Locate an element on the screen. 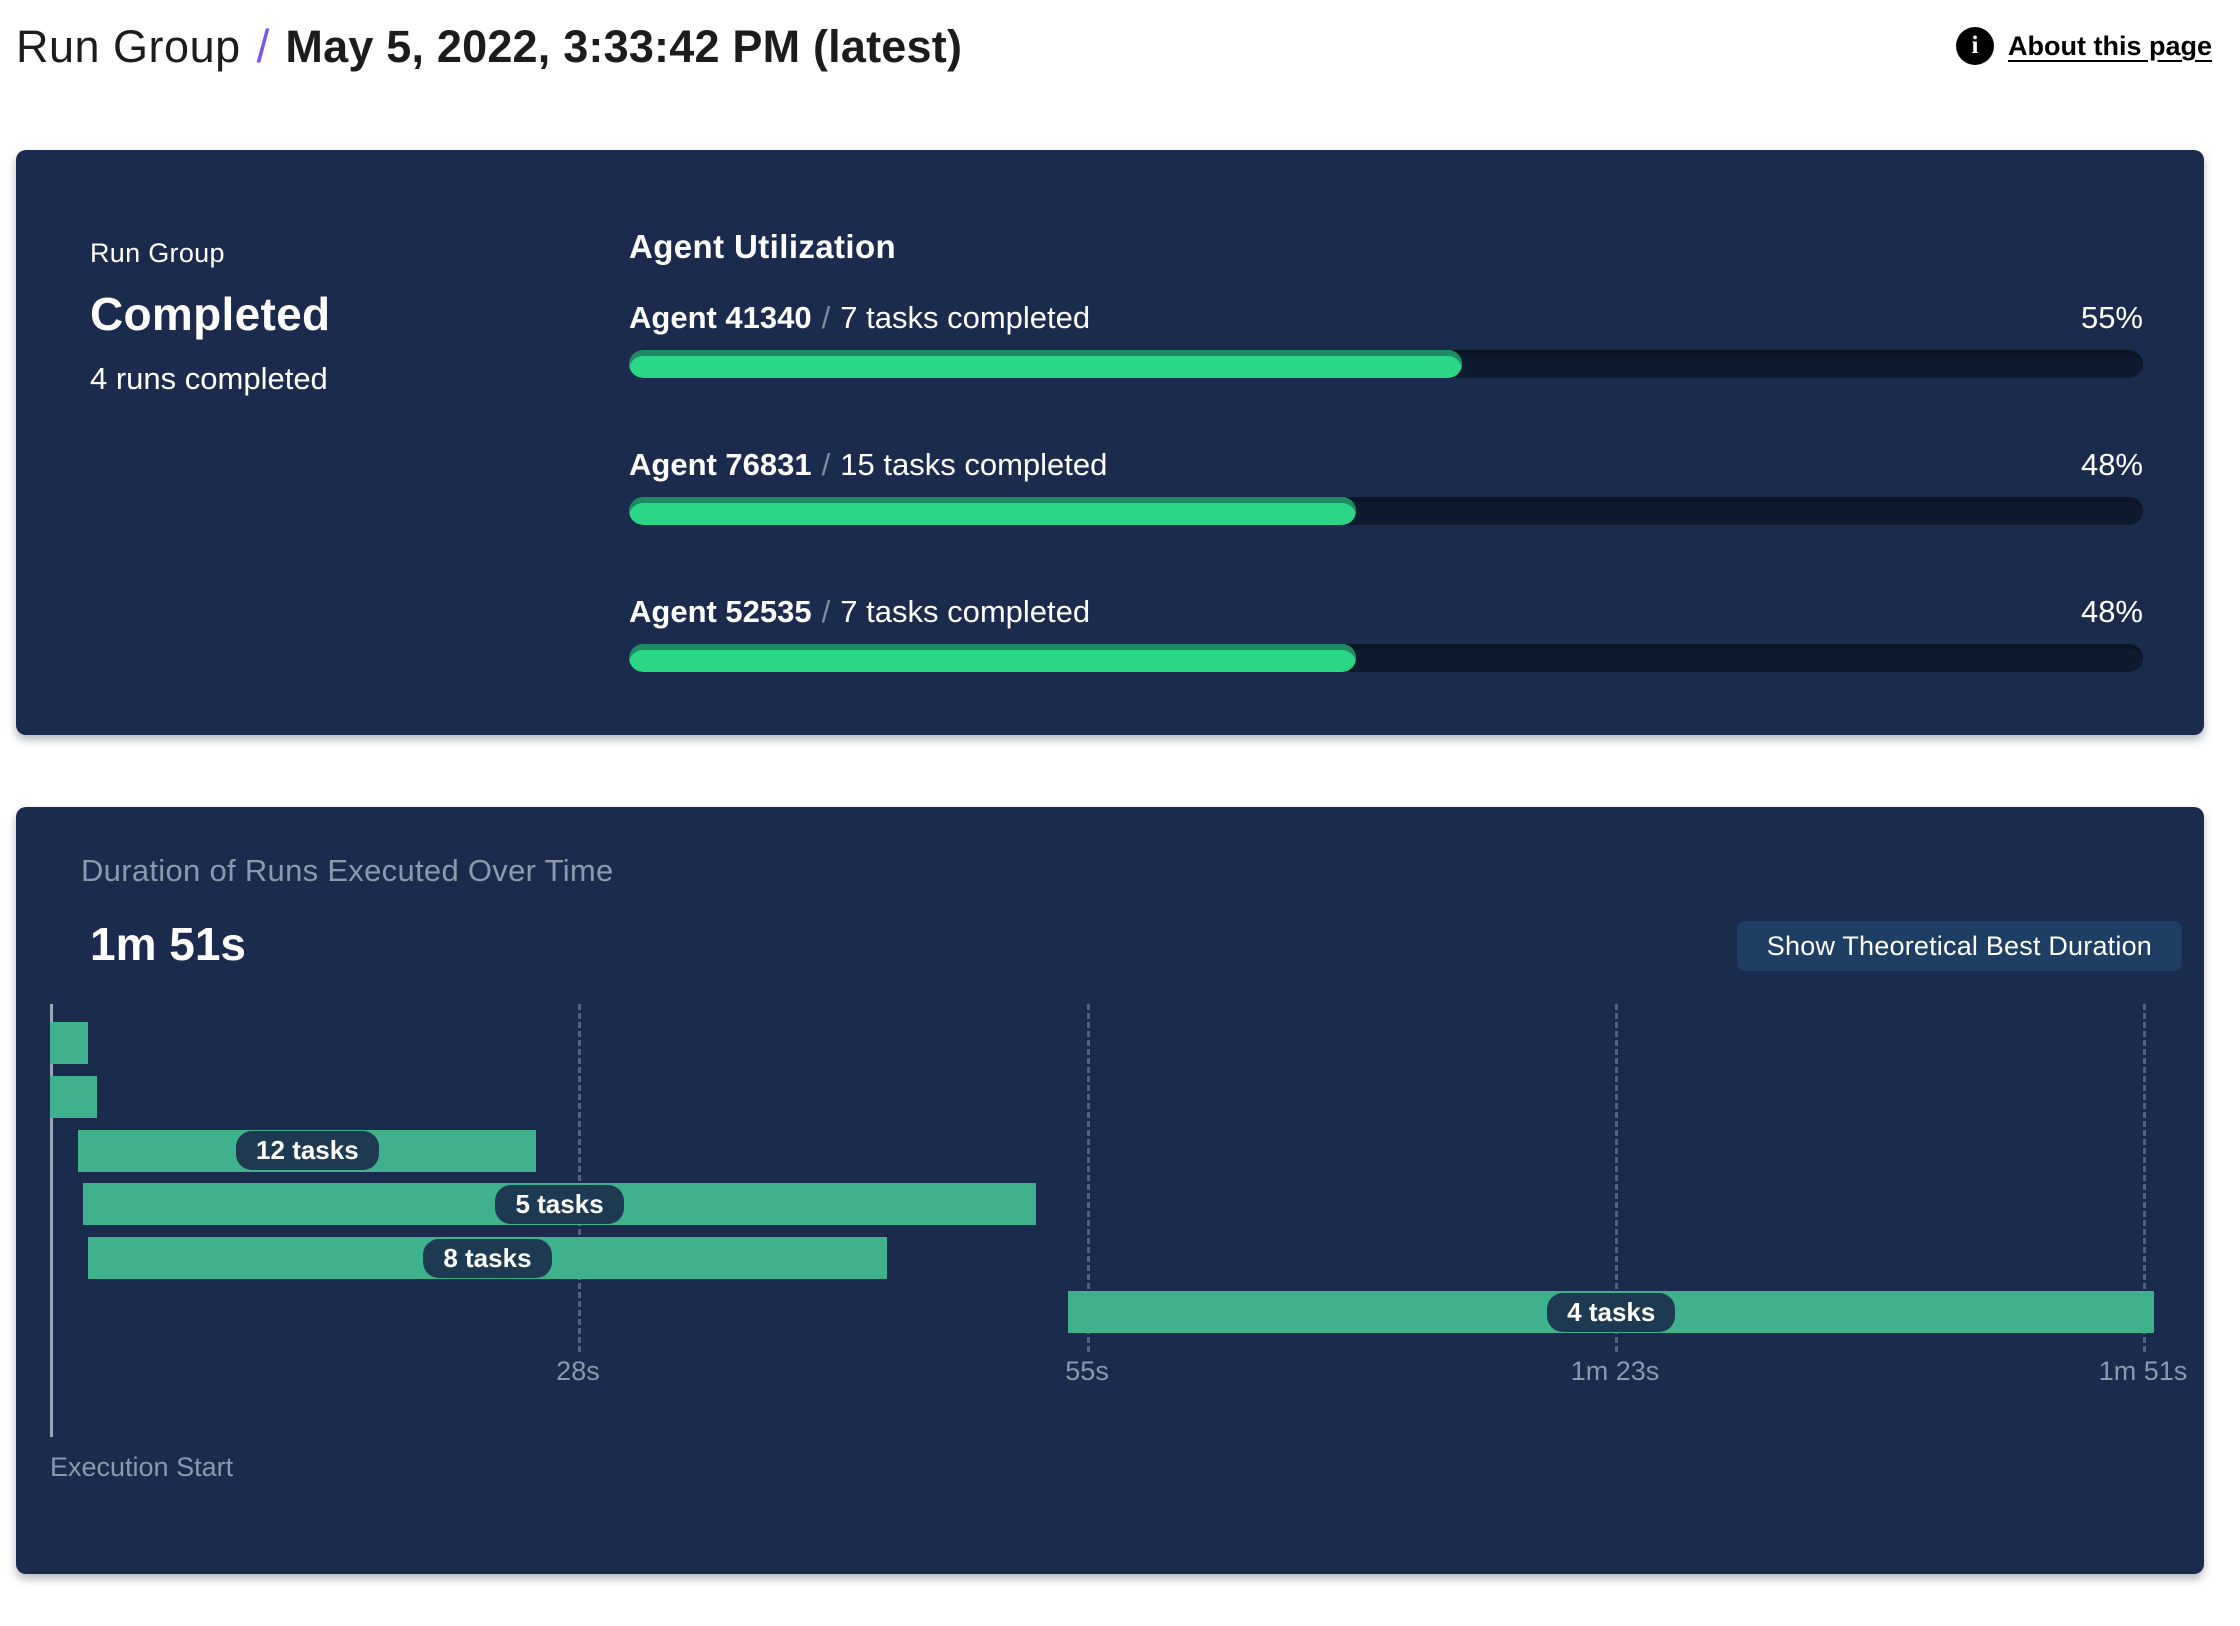 Image resolution: width=2240 pixels, height=1626 pixels. agent-utilization-row: Agent 52535 / 7 tasks completed 48% is located at coordinates (1386, 633).